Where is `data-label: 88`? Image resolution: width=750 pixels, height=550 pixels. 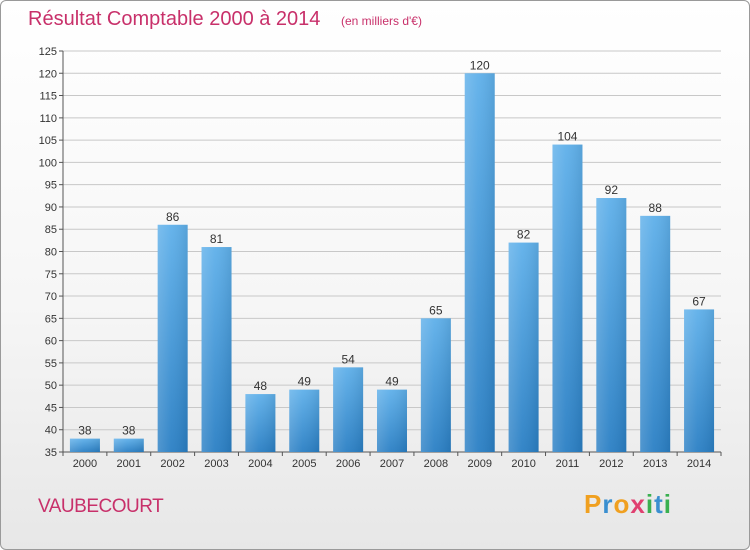
data-label: 88 is located at coordinates (656, 208).